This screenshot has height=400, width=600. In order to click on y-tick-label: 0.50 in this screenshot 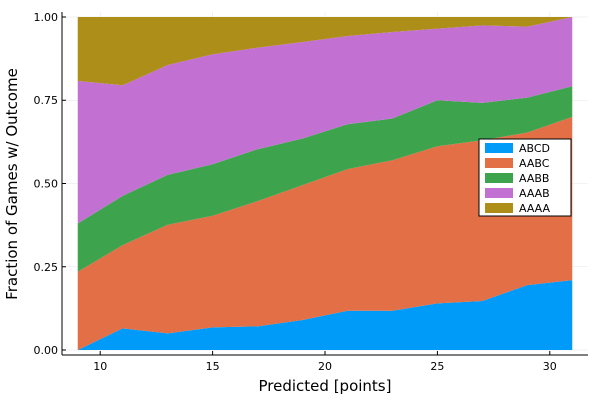, I will do `click(46, 184)`.